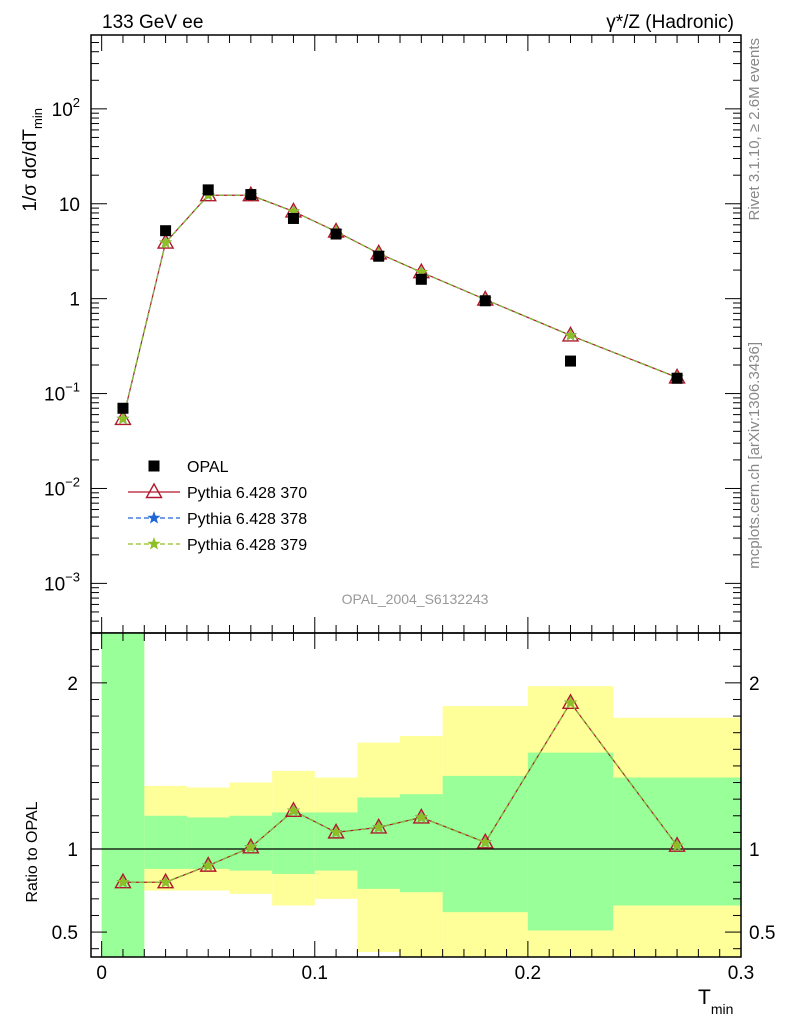 The height and width of the screenshot is (1024, 786). I want to click on mcplots-label: mcplots.cern.ch [arXiv:1306.3436], so click(754, 455).